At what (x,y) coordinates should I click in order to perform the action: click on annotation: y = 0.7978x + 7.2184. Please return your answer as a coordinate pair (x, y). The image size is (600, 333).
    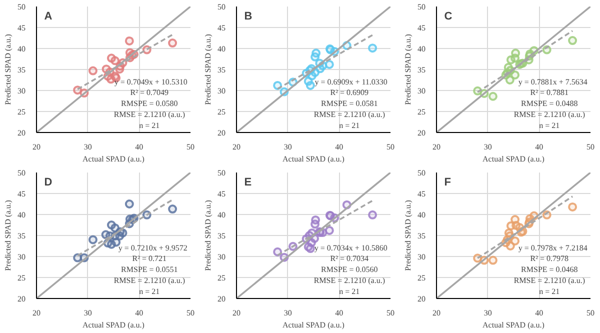
    Looking at the image, I should click on (553, 247).